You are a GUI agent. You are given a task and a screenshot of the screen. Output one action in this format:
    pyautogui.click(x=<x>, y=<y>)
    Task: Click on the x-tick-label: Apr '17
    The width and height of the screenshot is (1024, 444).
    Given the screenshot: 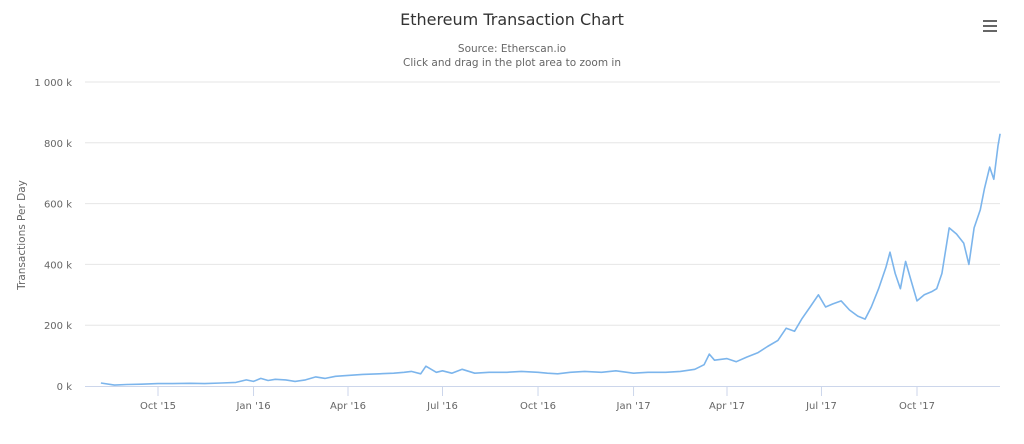 What is the action you would take?
    pyautogui.click(x=727, y=406)
    